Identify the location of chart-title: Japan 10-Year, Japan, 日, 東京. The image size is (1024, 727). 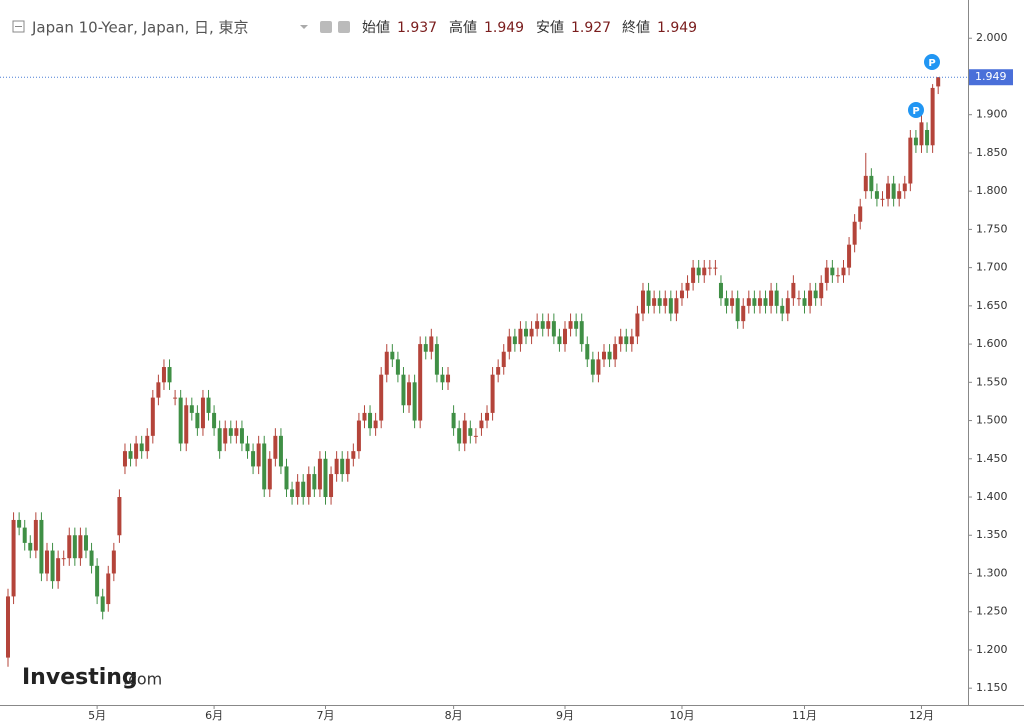
(140, 28).